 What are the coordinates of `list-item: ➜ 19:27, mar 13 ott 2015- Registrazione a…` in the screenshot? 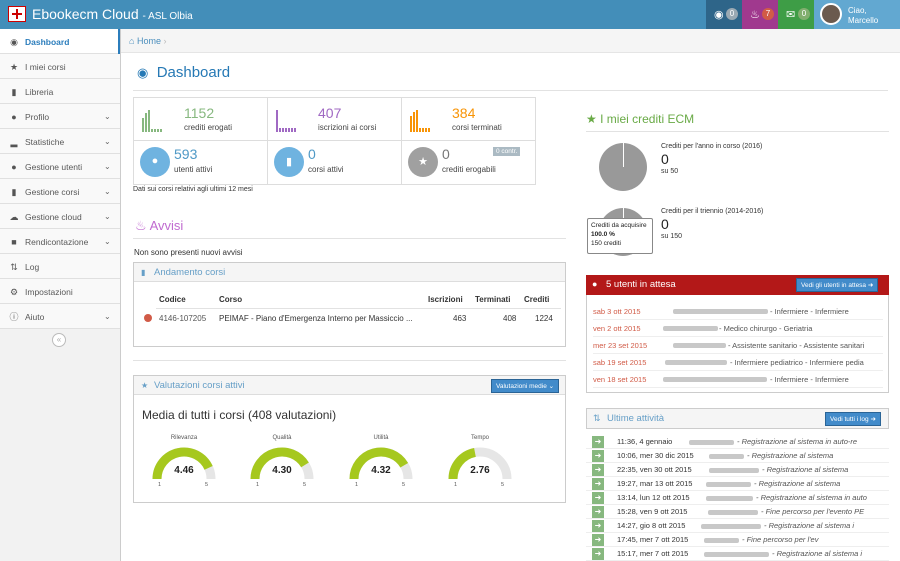 It's located at (737, 484).